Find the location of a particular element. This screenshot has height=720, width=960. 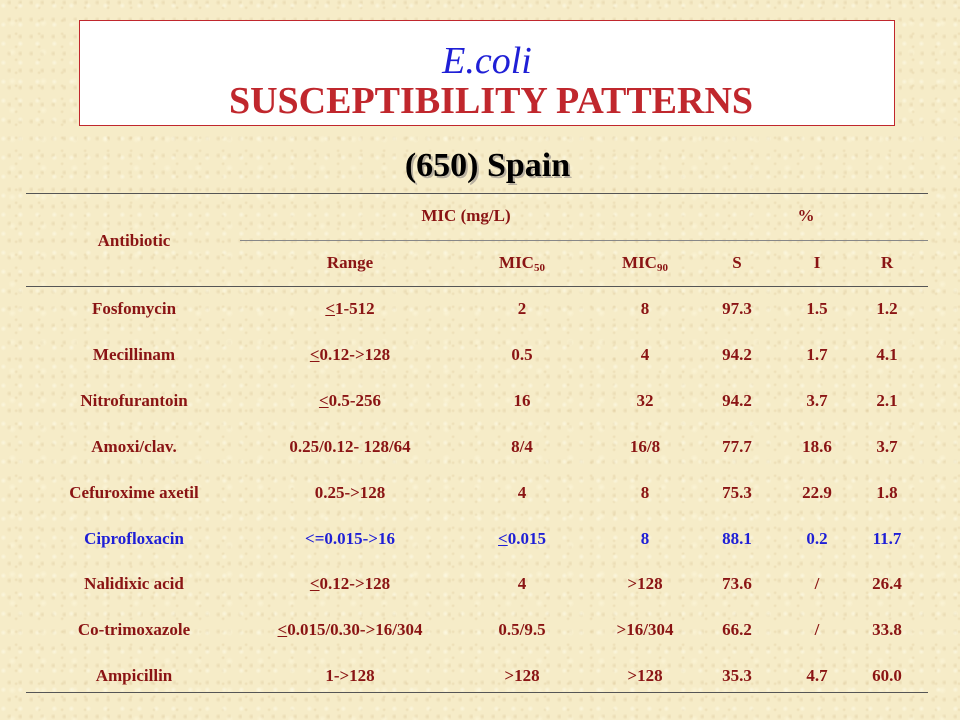

cell-antibiotic: Mecillinam is located at coordinates (134, 354).